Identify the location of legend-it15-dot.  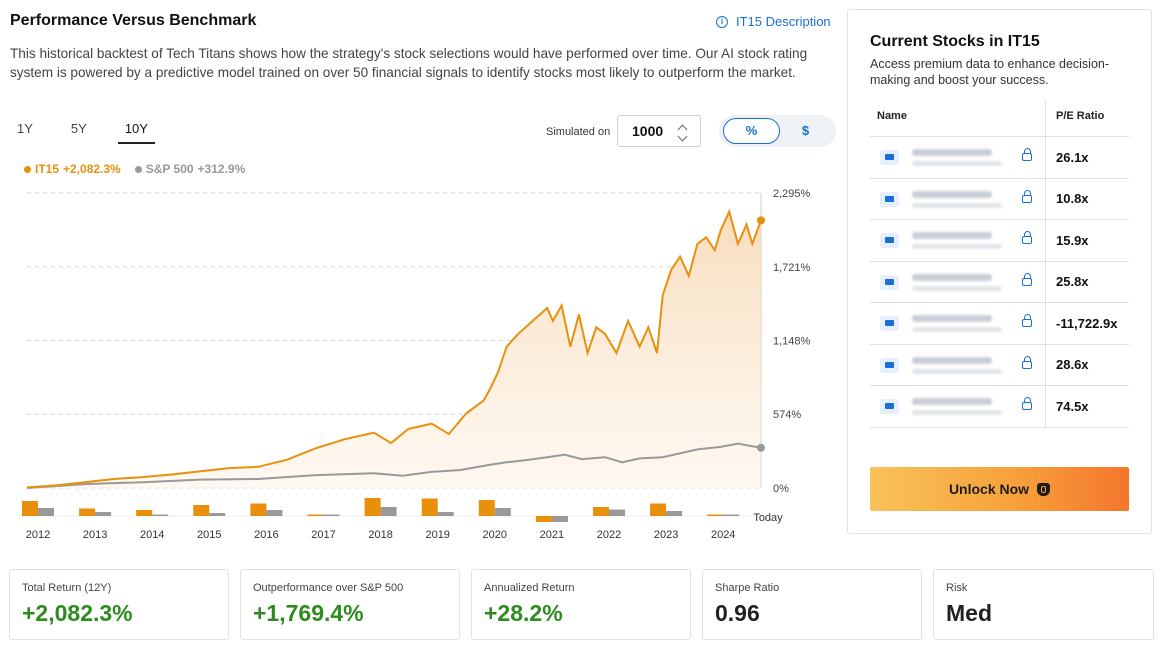
(27, 169).